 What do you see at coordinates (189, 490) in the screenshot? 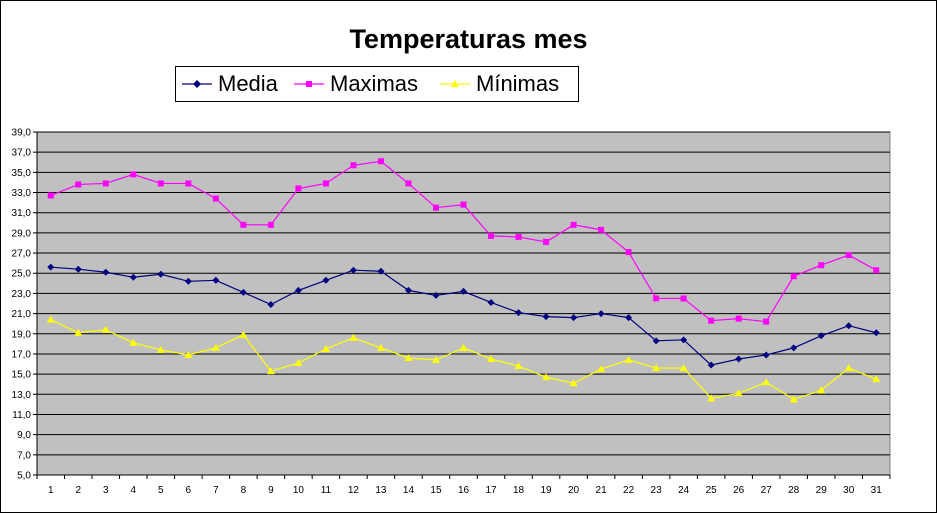
I see `x-tick-label: 6` at bounding box center [189, 490].